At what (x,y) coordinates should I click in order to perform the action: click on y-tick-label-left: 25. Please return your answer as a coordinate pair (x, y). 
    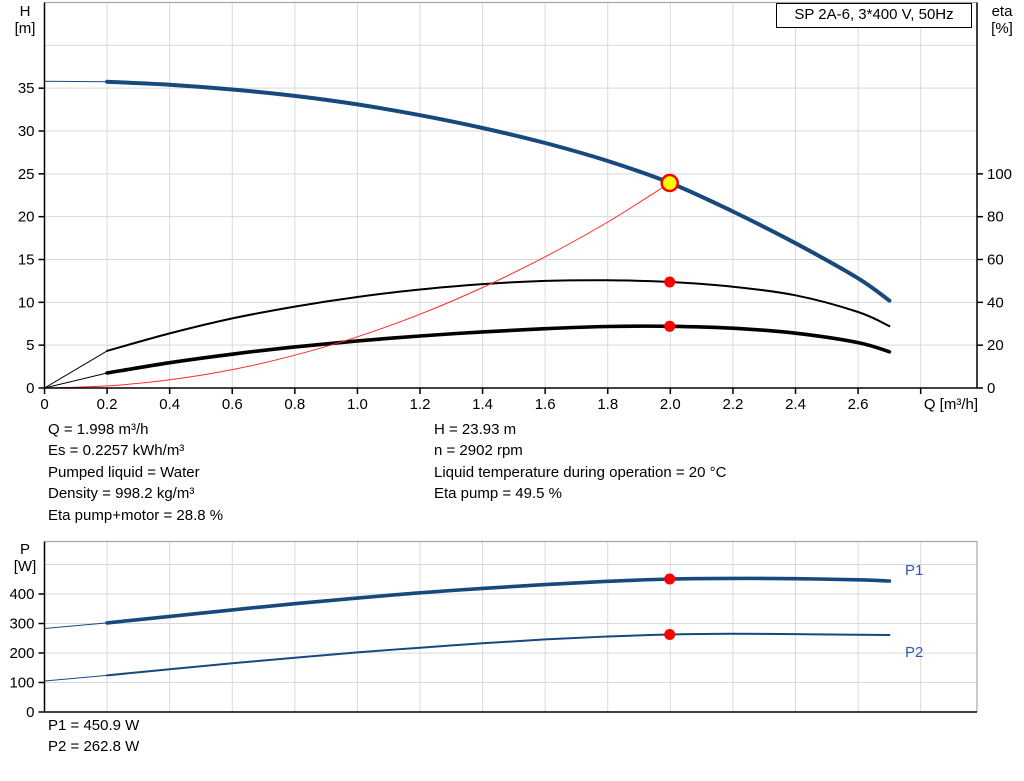
    Looking at the image, I should click on (26, 174).